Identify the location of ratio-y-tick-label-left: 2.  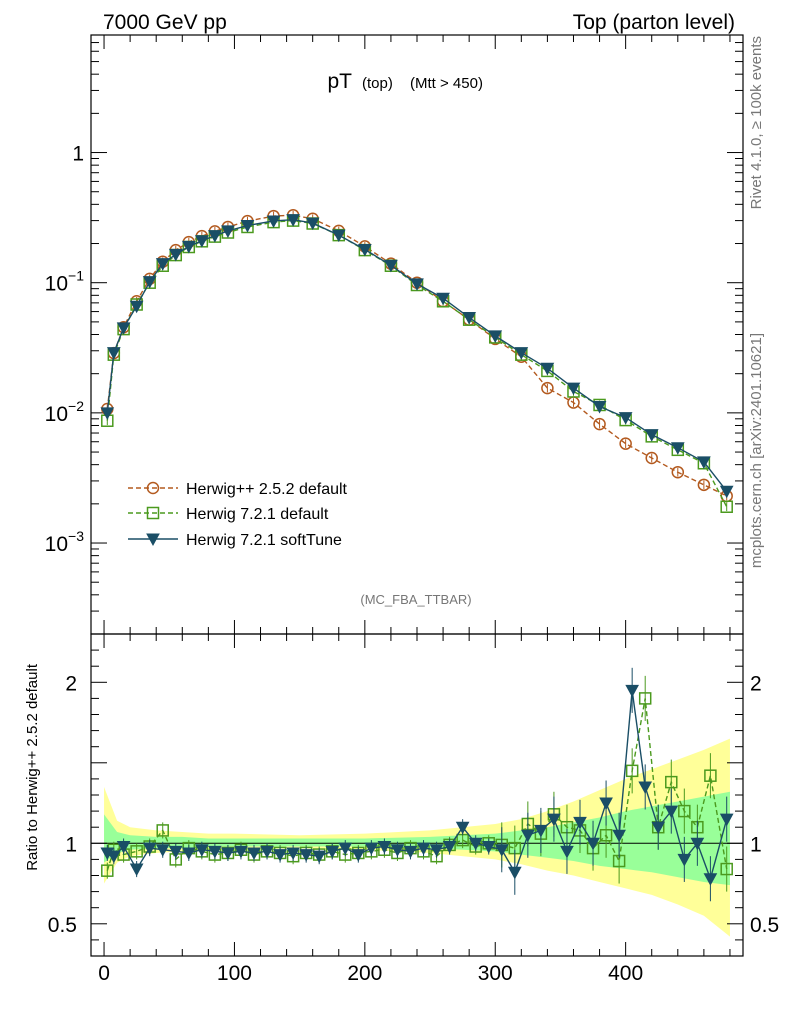
(71, 683).